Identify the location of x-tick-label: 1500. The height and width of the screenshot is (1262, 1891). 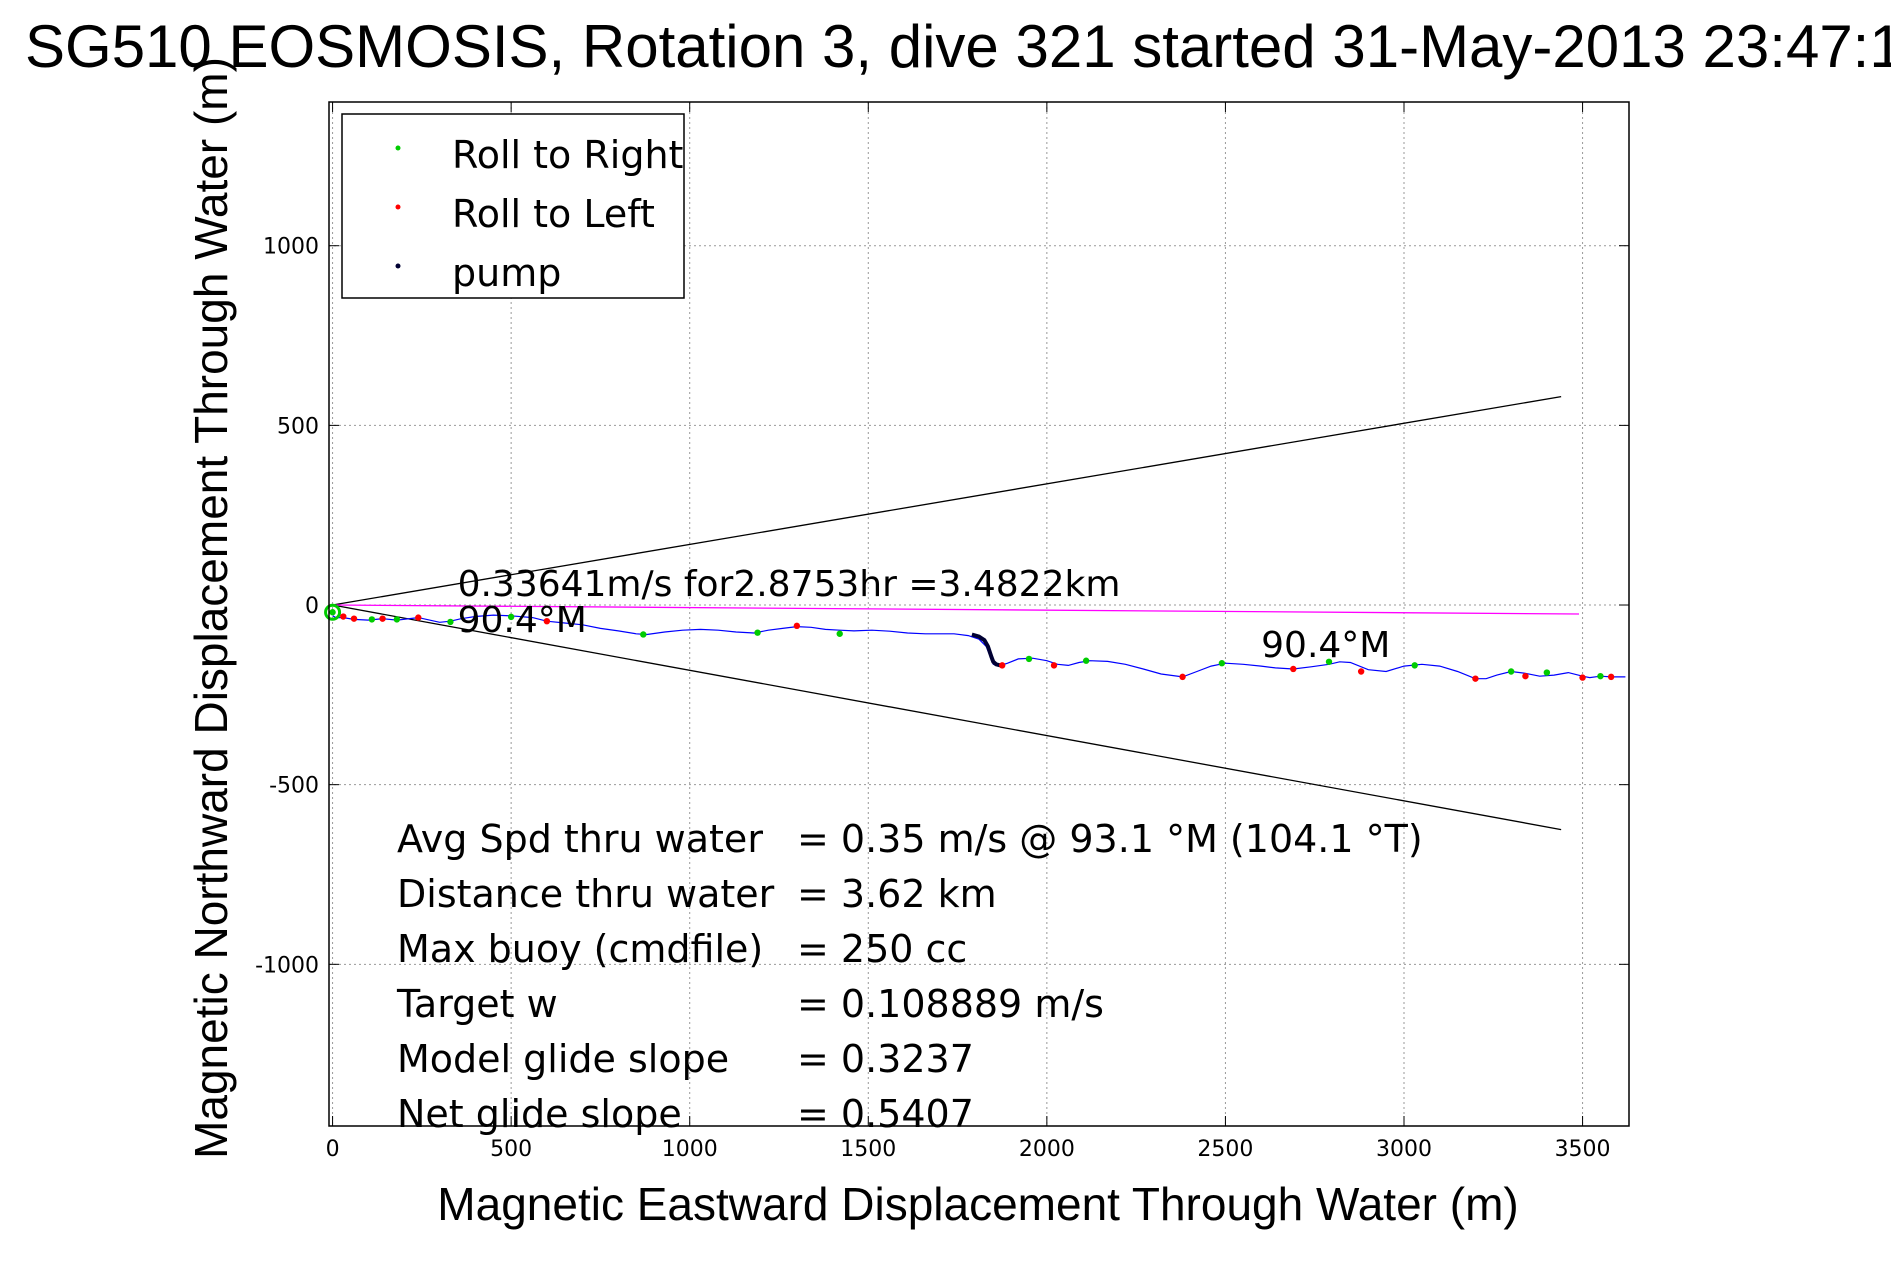
(868, 1149).